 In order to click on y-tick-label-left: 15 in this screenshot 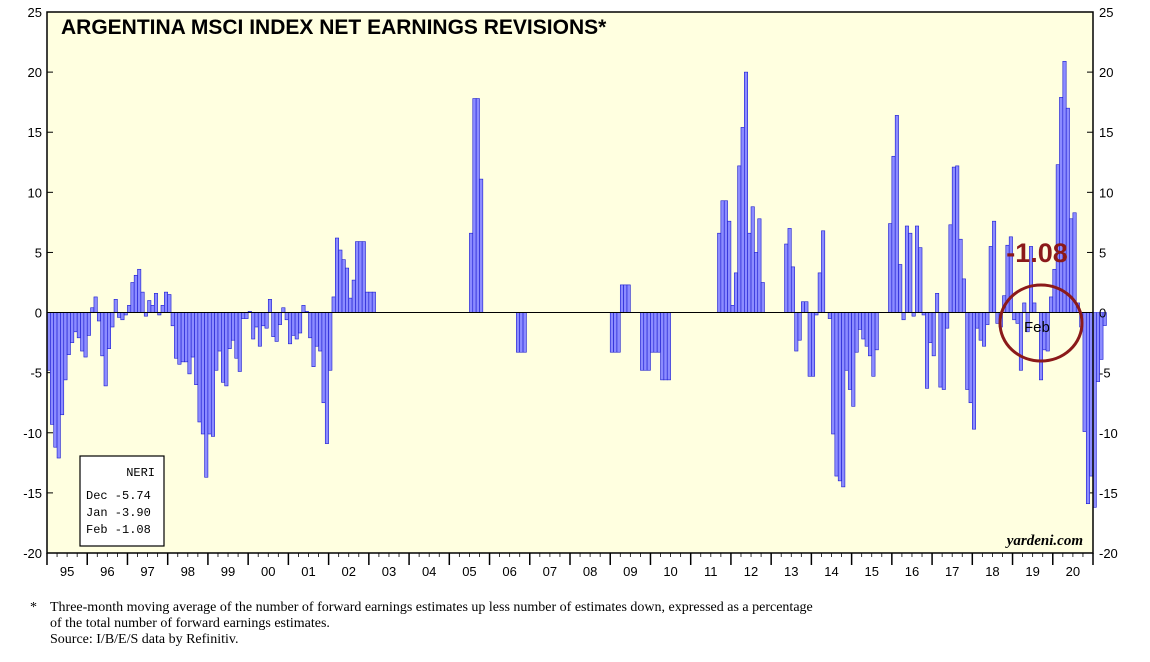, I will do `click(35, 132)`.